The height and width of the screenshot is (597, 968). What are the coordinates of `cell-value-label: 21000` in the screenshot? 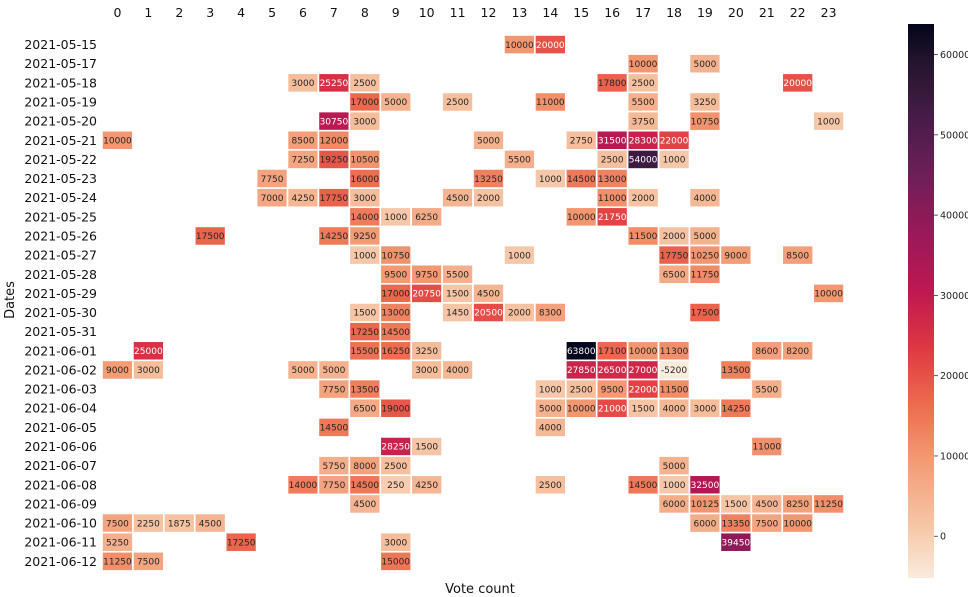 It's located at (612, 409).